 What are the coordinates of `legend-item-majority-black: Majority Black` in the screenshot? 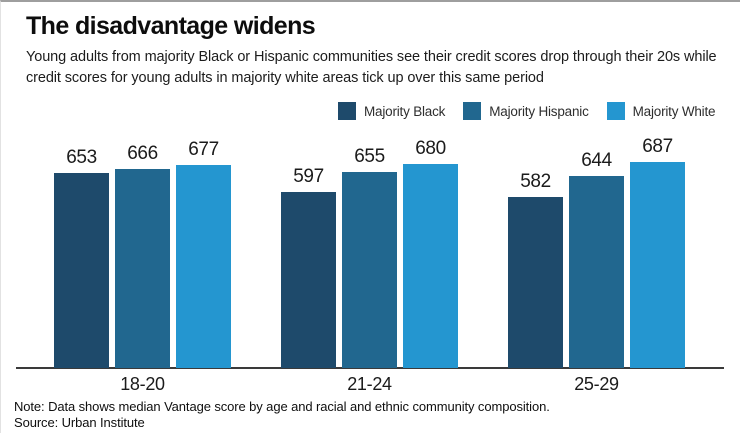 It's located at (391, 111).